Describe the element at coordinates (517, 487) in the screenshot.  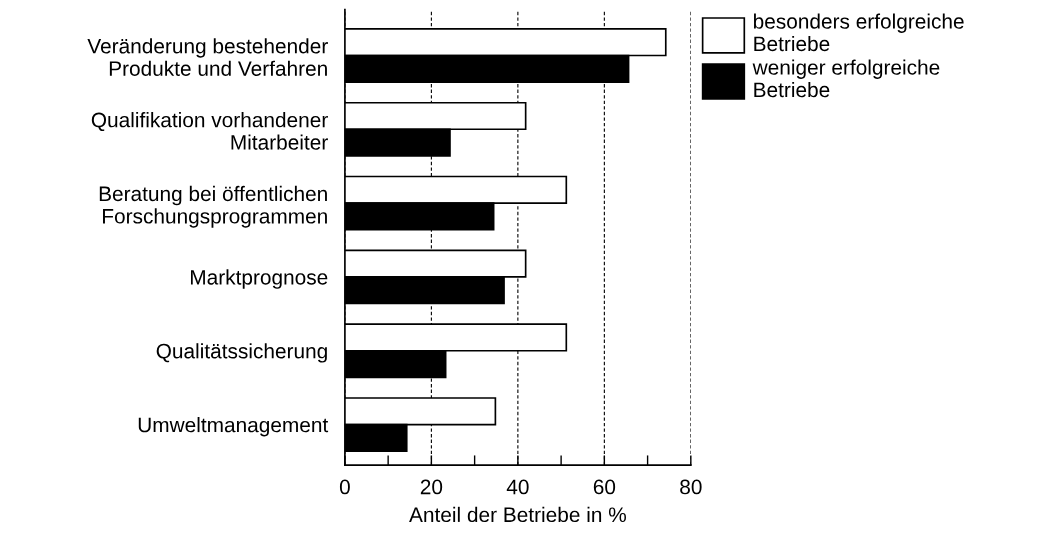
I see `x-tick-label: 40` at that location.